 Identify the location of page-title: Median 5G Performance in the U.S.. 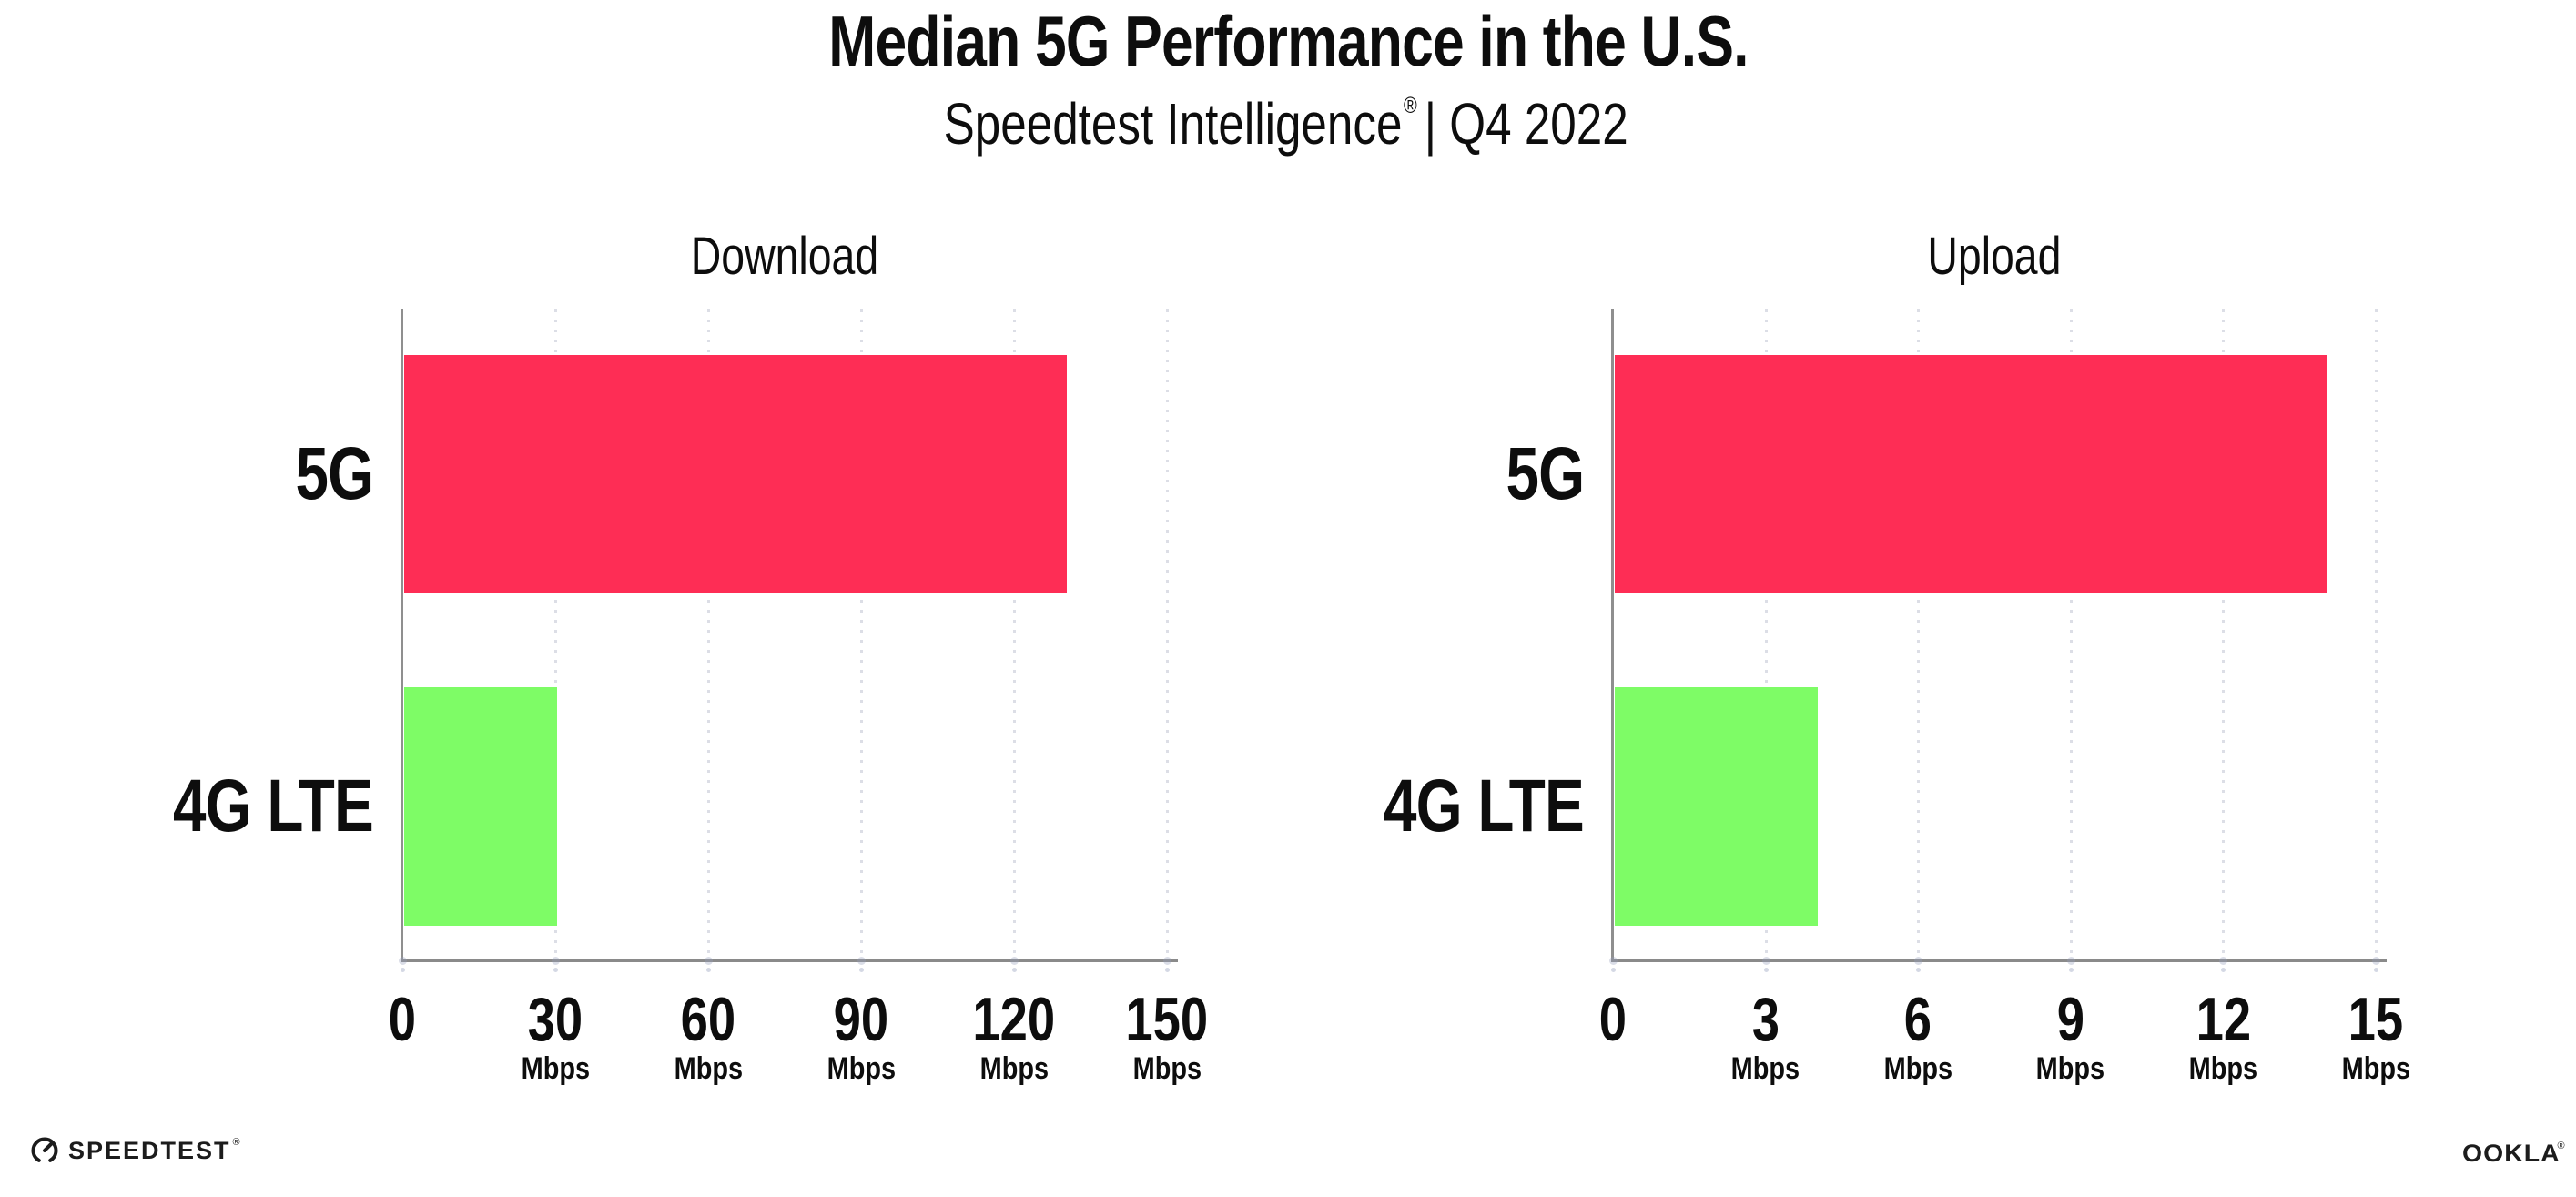
(1288, 41).